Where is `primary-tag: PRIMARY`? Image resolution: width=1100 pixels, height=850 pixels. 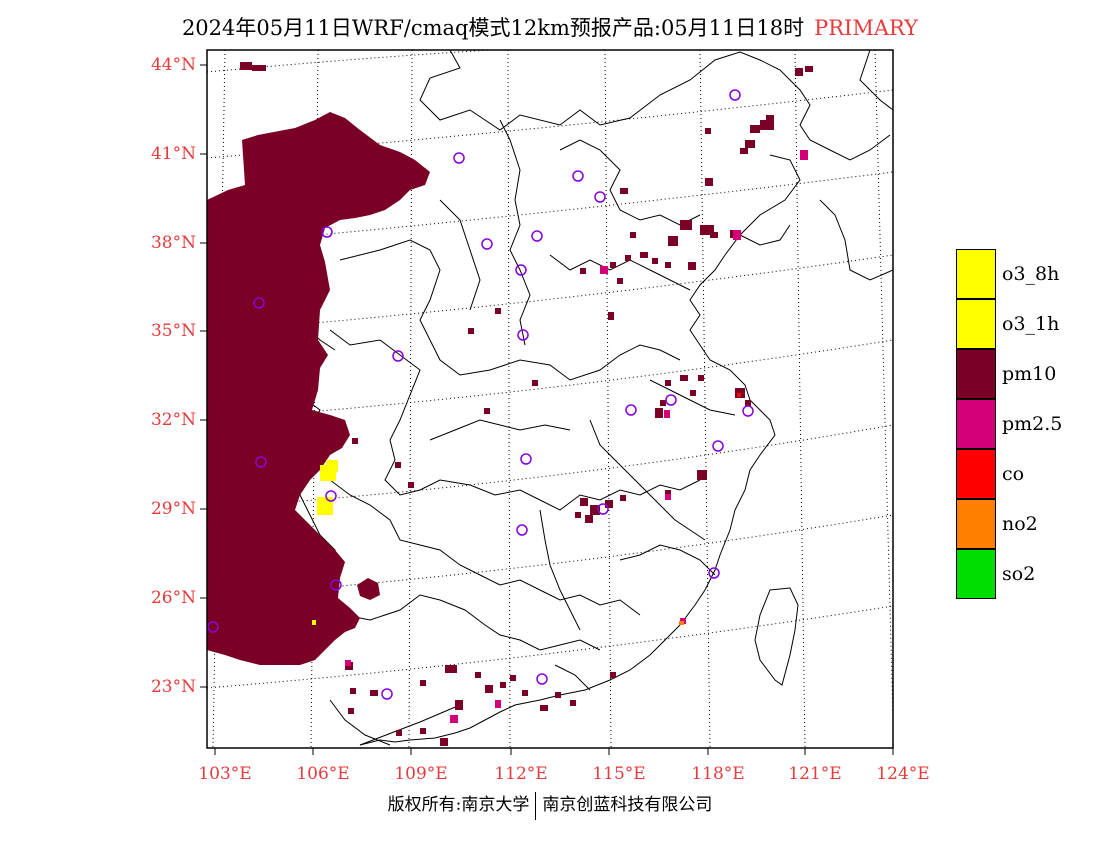
primary-tag: PRIMARY is located at coordinates (866, 28).